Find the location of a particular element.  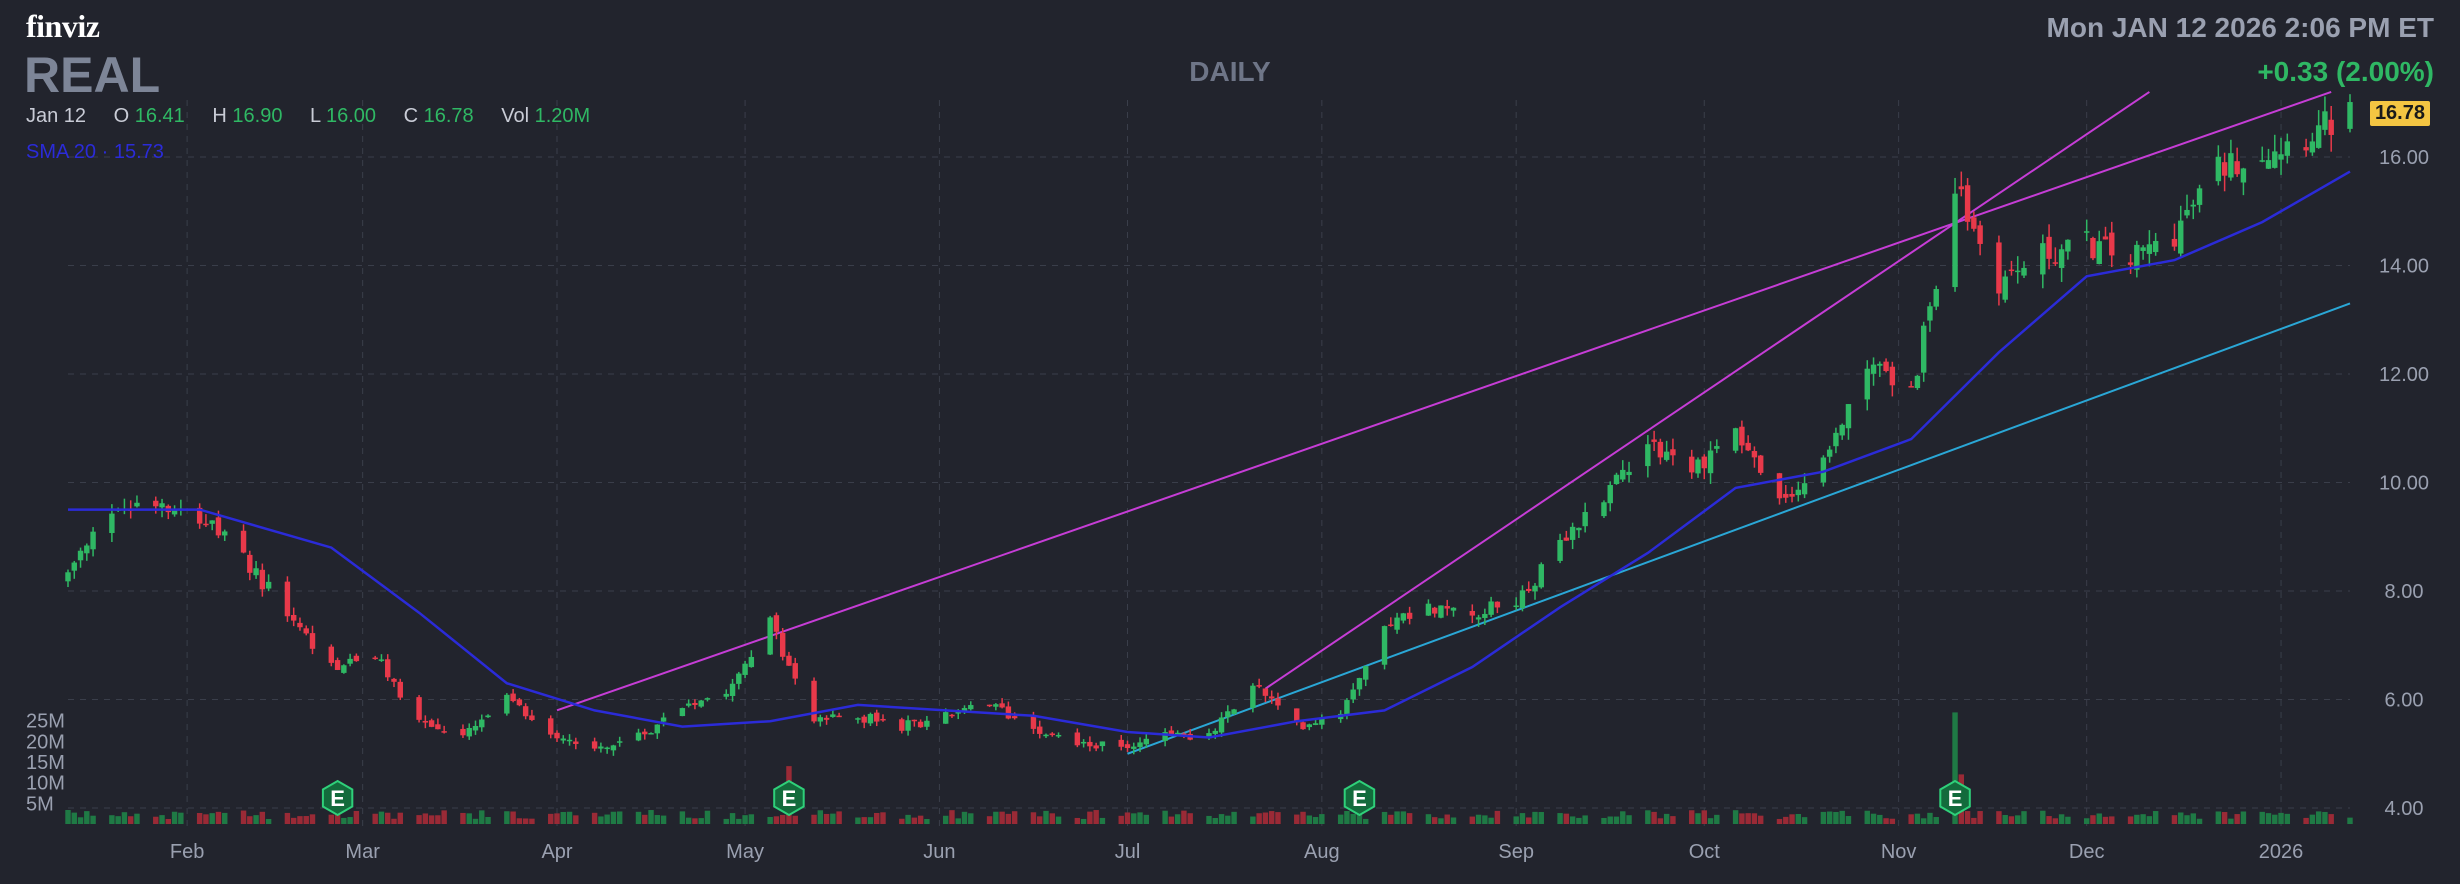

earnings-hexagon is located at coordinates (1955, 798).